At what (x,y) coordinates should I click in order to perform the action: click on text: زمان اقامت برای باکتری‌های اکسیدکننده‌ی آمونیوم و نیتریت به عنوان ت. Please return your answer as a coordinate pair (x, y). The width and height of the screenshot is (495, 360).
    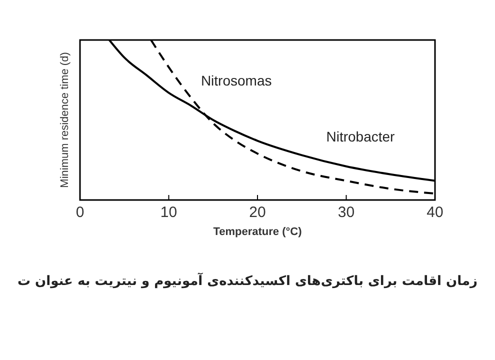
    Looking at the image, I should click on (247, 280).